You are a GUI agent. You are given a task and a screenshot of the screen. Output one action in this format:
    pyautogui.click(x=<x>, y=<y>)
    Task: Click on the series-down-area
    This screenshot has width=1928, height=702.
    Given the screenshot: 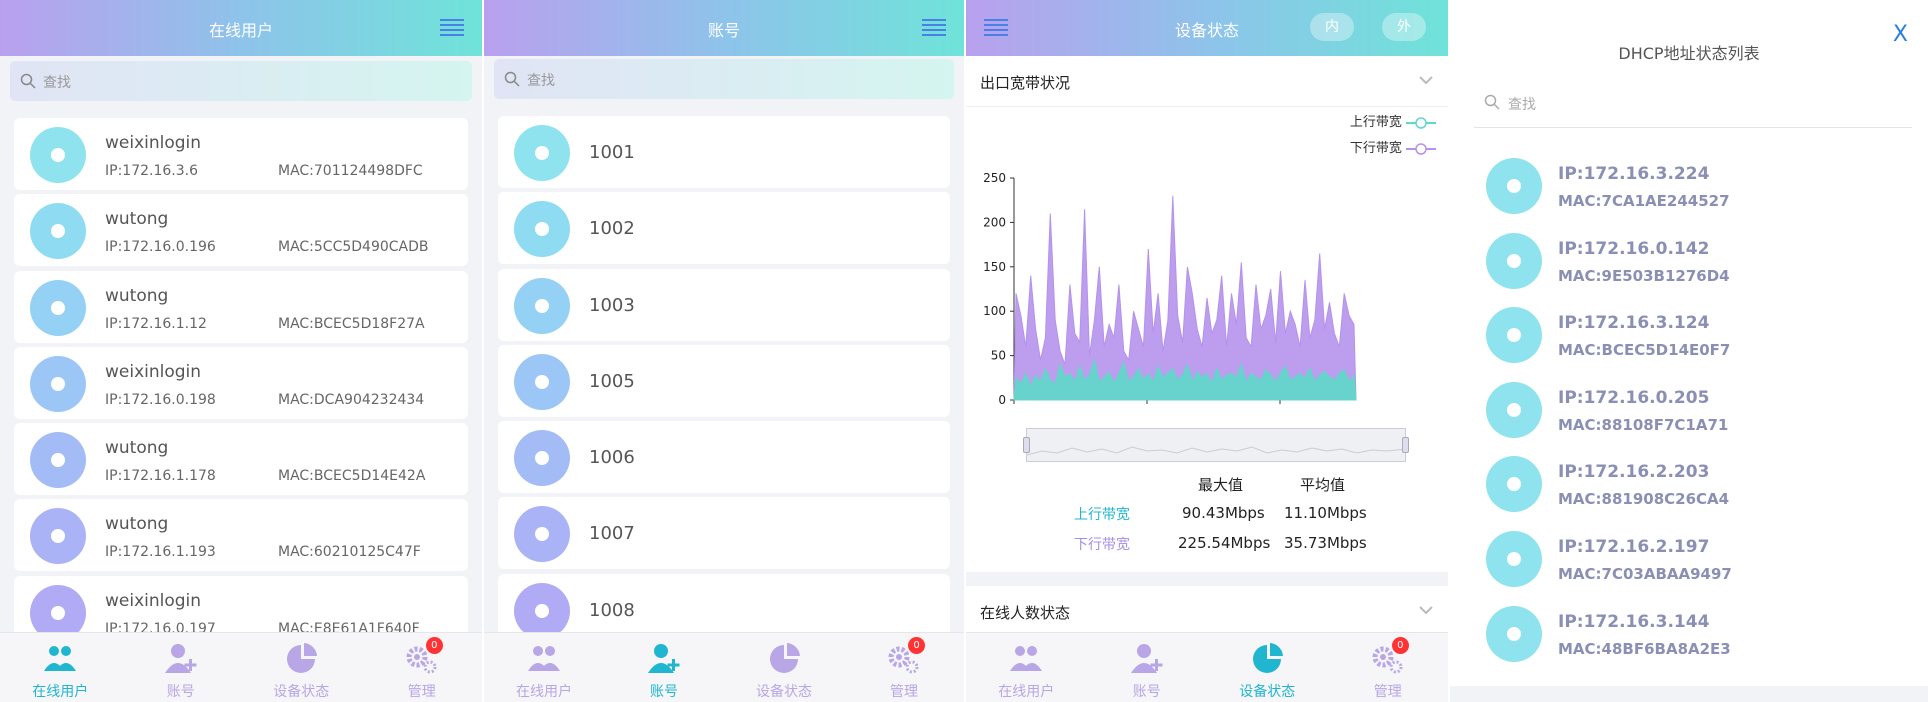 What is the action you would take?
    pyautogui.click(x=1185, y=298)
    